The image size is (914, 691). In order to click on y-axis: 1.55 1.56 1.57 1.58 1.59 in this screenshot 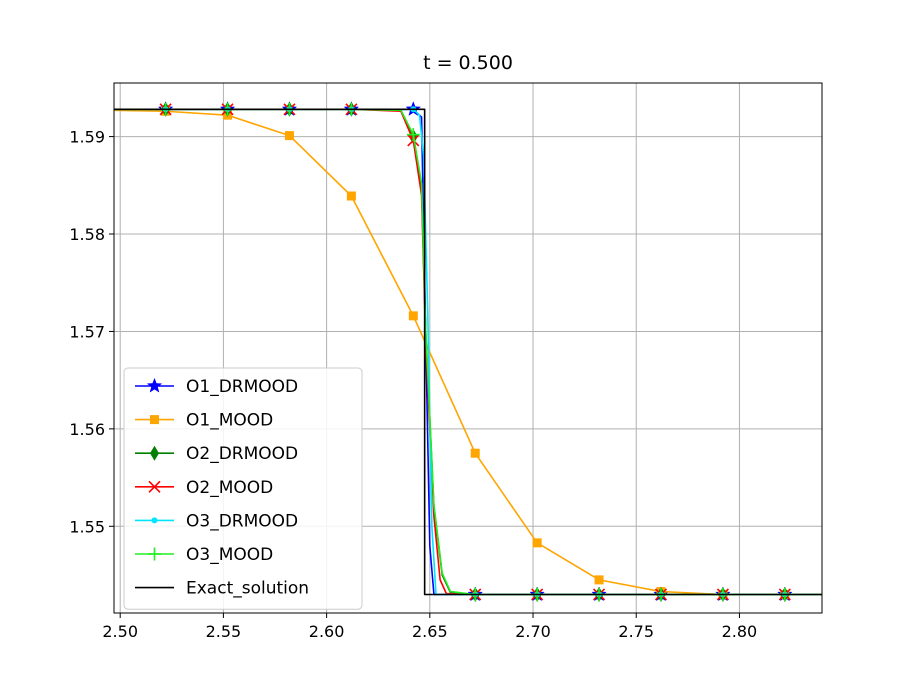, I will do `click(91, 332)`.